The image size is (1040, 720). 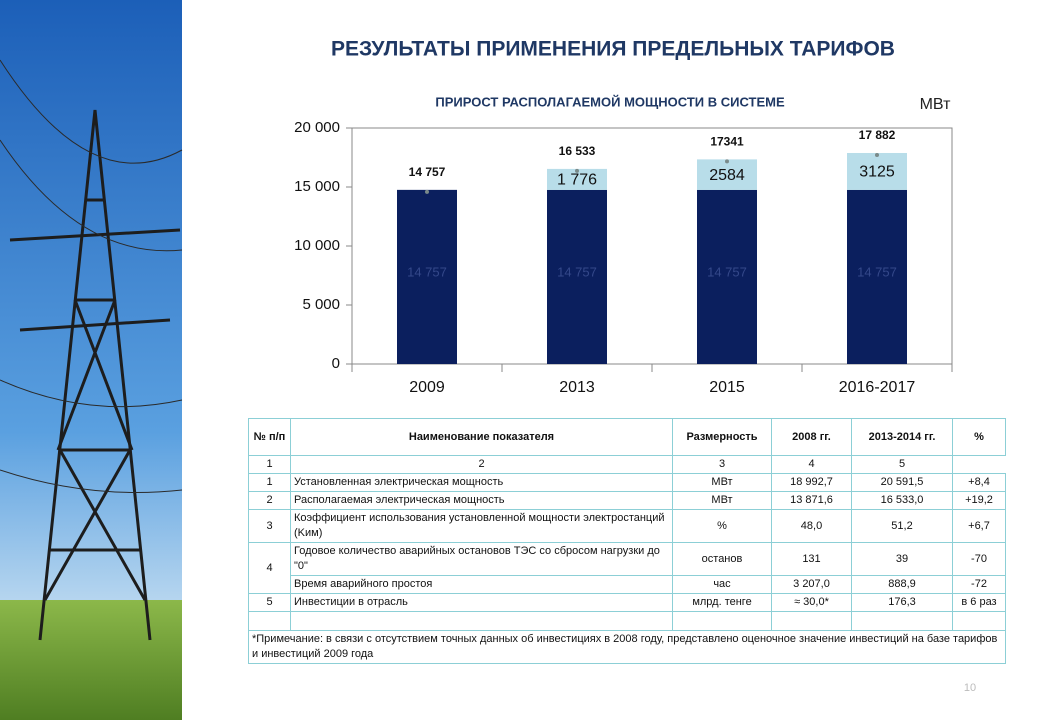 I want to click on bar-value-label: 3125, so click(x=877, y=172).